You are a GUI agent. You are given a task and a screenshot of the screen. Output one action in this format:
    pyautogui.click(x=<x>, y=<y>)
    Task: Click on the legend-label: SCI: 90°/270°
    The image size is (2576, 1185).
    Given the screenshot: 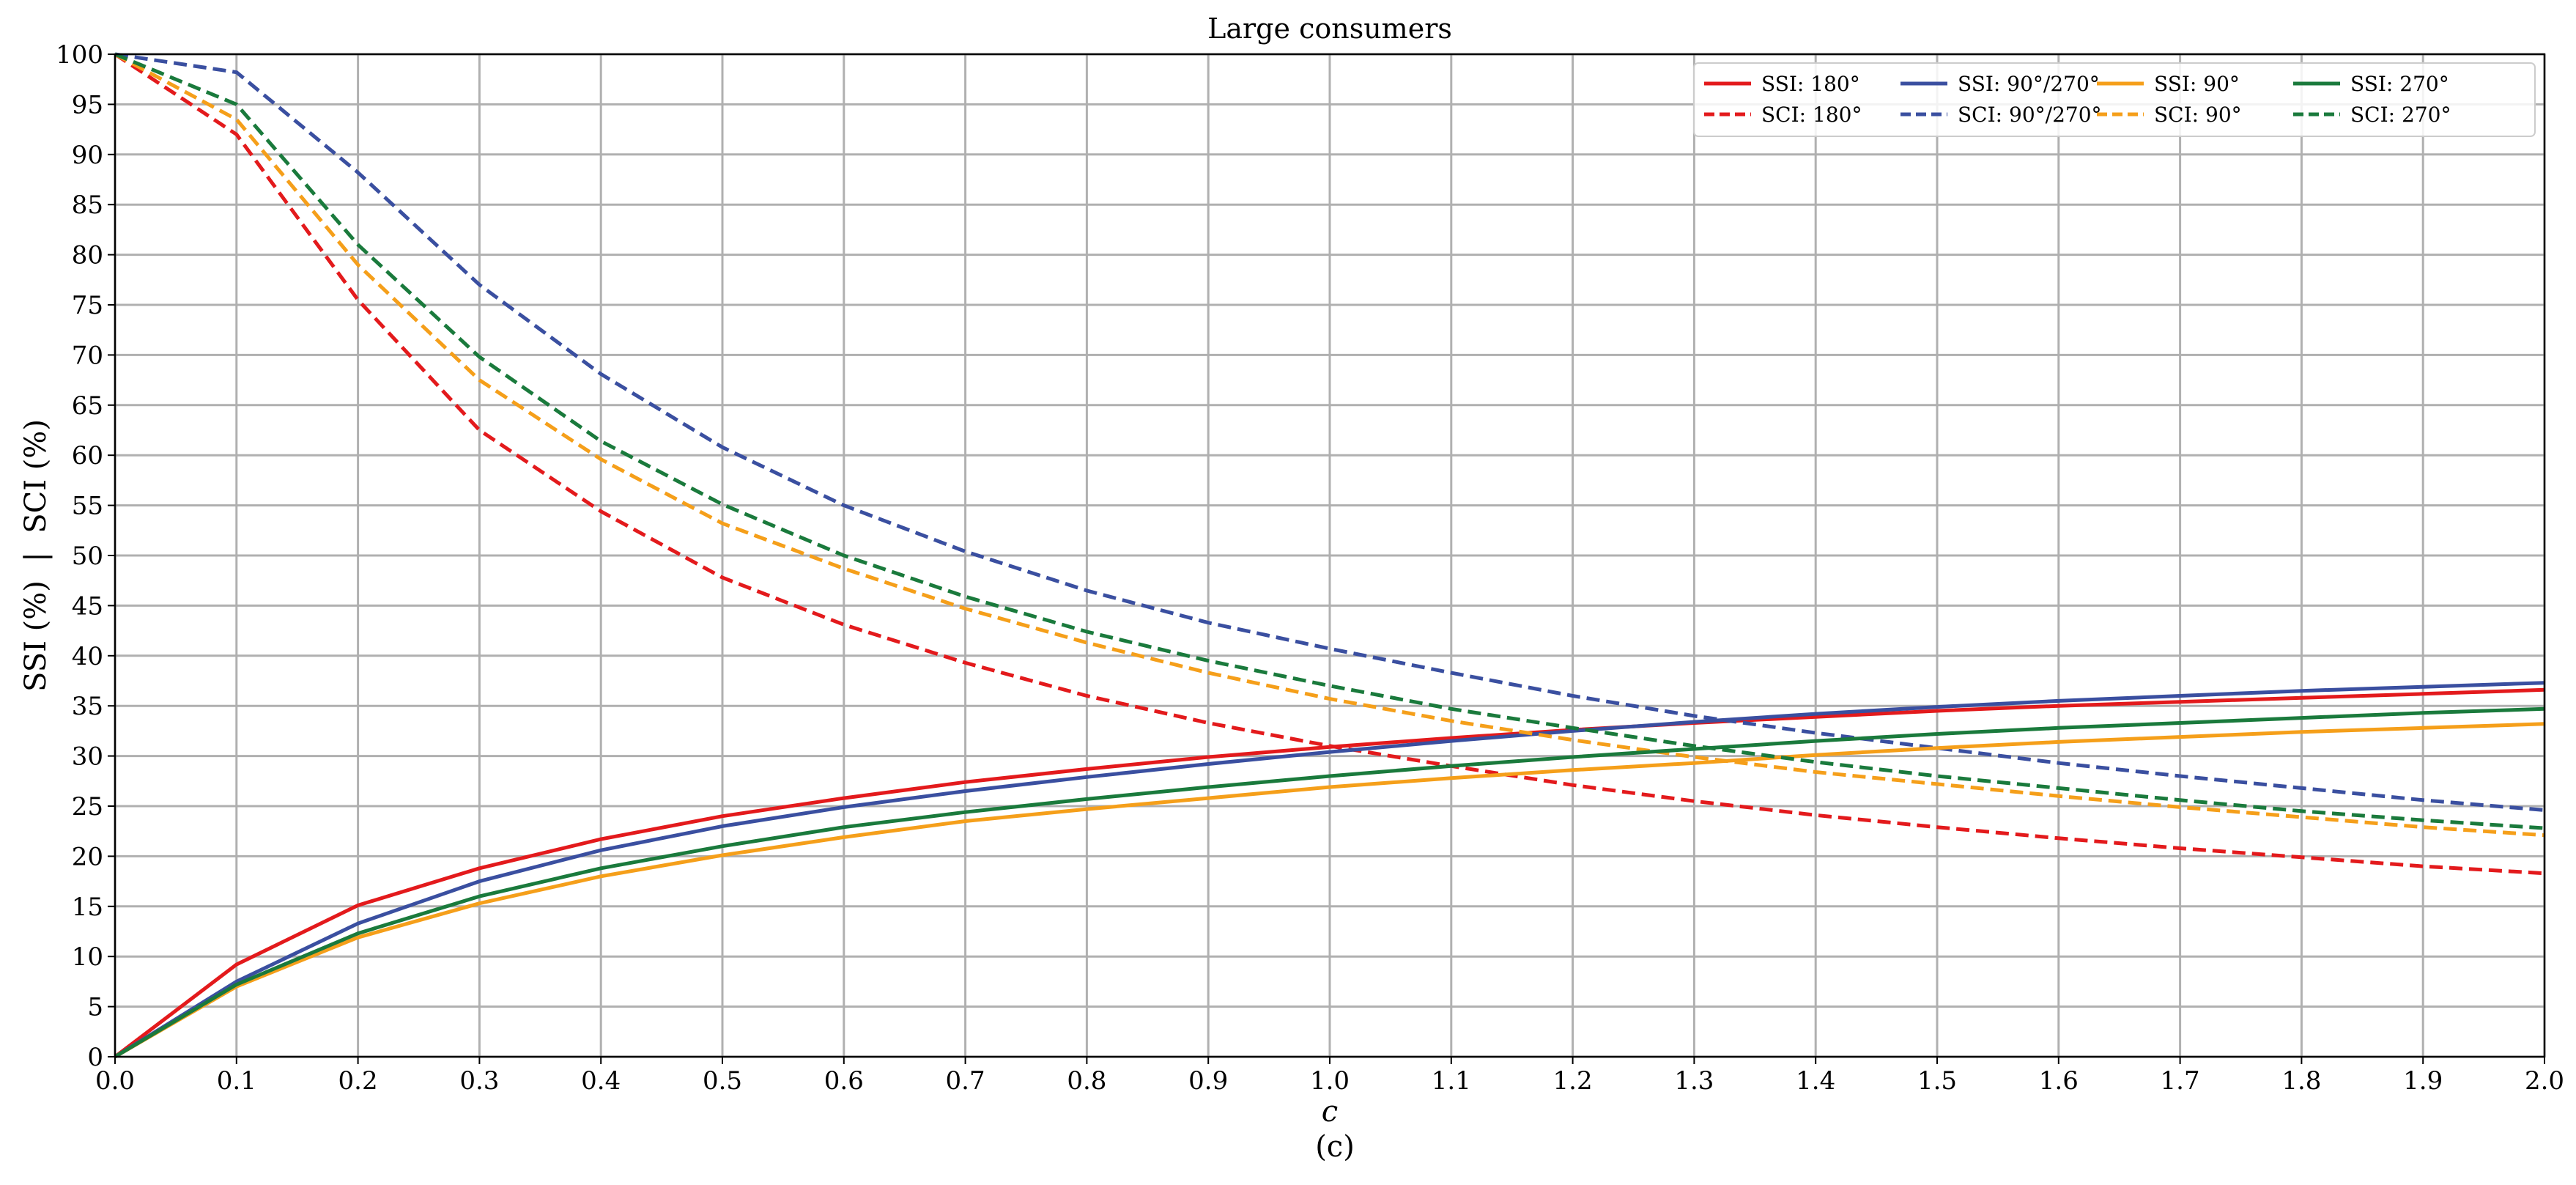 What is the action you would take?
    pyautogui.click(x=2030, y=115)
    